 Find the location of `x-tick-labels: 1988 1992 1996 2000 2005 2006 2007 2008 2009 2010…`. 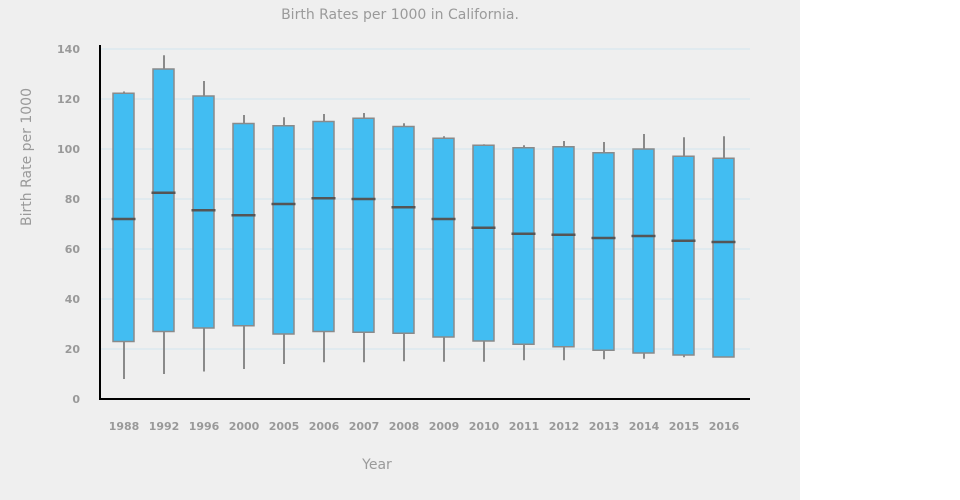

x-tick-labels: 1988 1992 1996 2000 2005 2006 2007 2008 2009 2010… is located at coordinates (424, 426).